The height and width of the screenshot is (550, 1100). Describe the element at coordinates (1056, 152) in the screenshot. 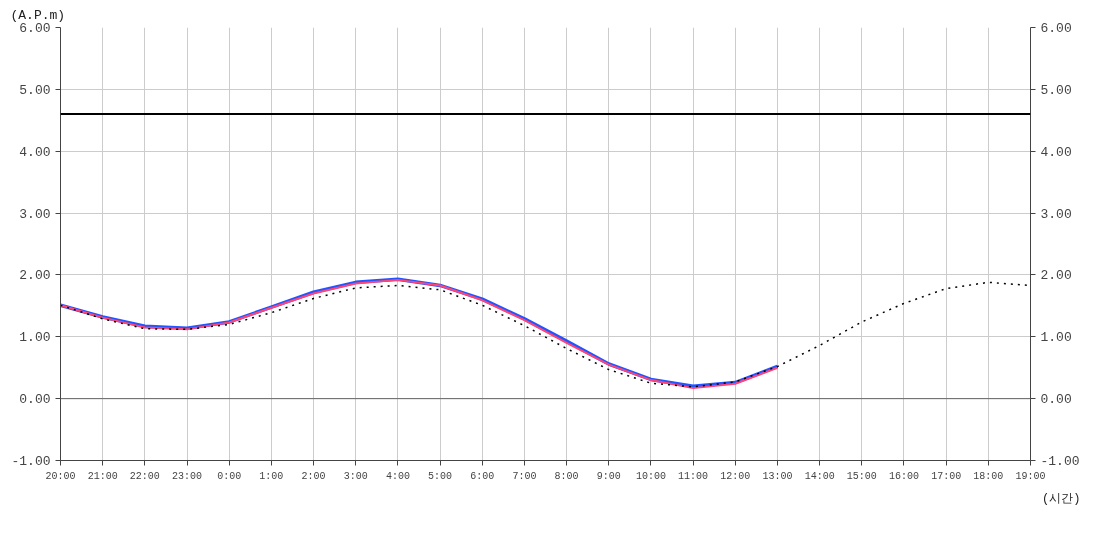

I see `y2-tick-label: 4.00` at that location.